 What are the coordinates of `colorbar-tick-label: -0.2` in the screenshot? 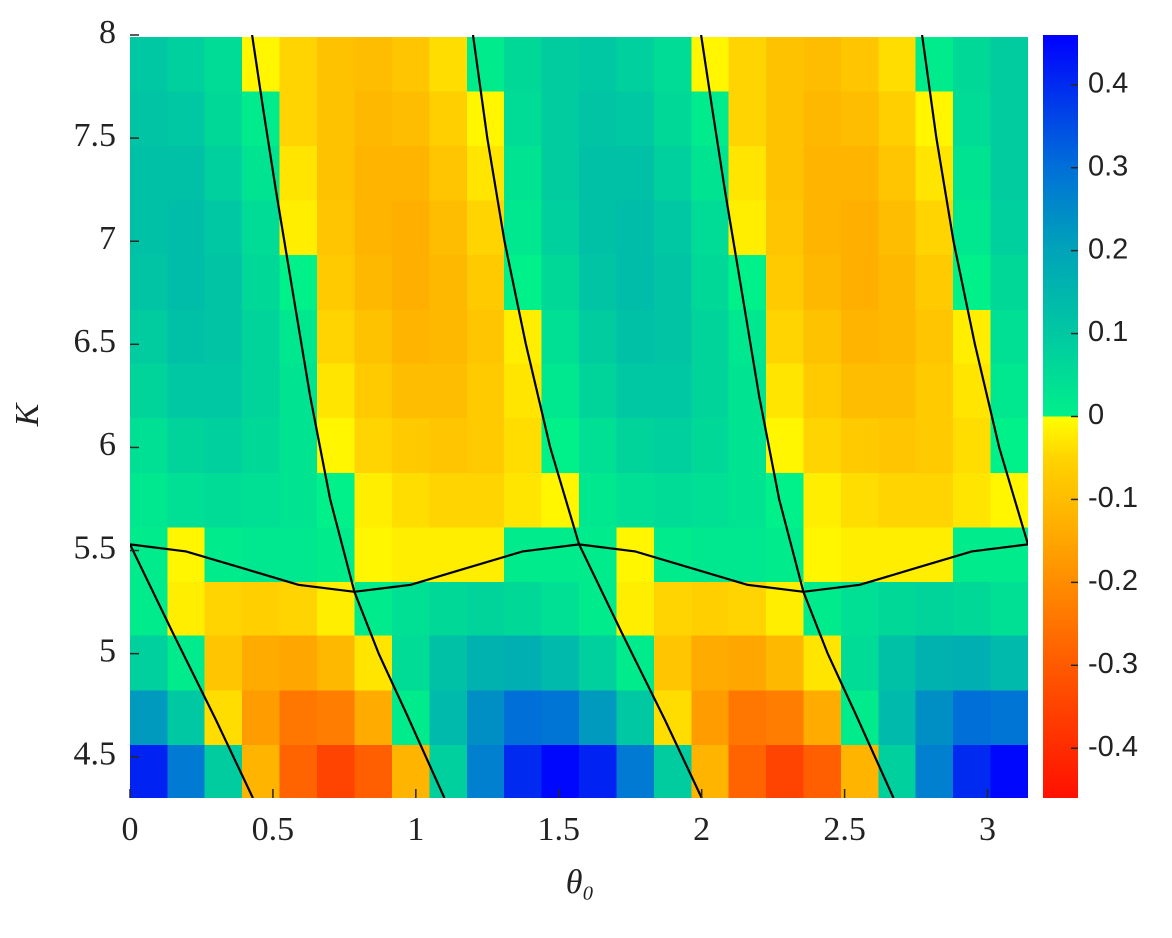 It's located at (1113, 581).